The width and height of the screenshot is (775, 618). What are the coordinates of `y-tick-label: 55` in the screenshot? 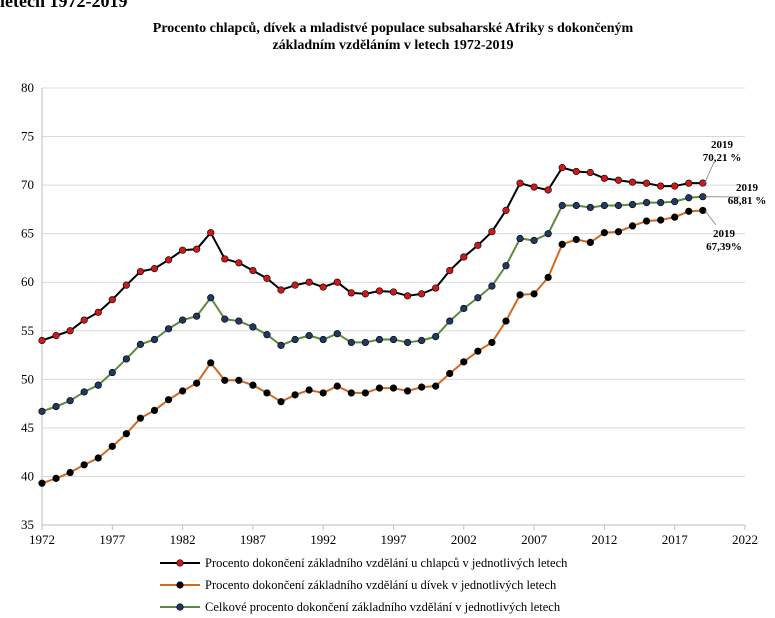 It's located at (27, 330).